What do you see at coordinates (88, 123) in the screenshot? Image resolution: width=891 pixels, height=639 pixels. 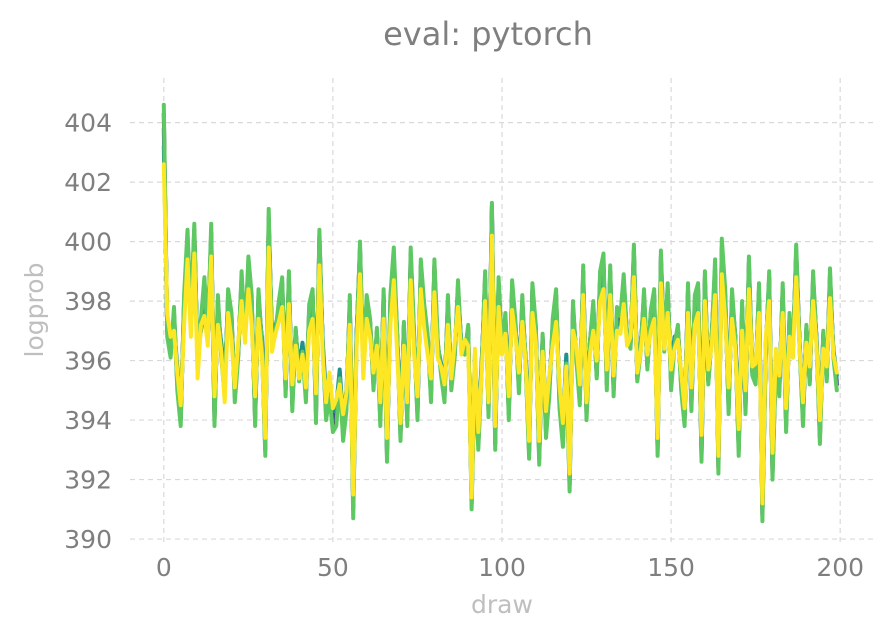 I see `y-tick-label: 404` at bounding box center [88, 123].